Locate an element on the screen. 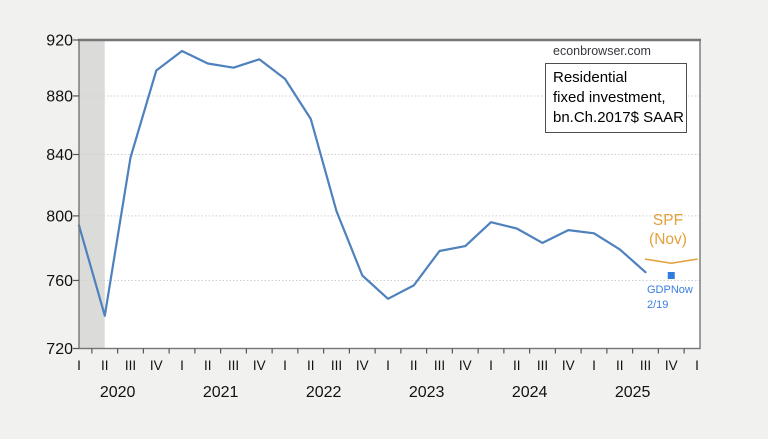 This screenshot has height=439, width=768. year-label: 2020 is located at coordinates (118, 392).